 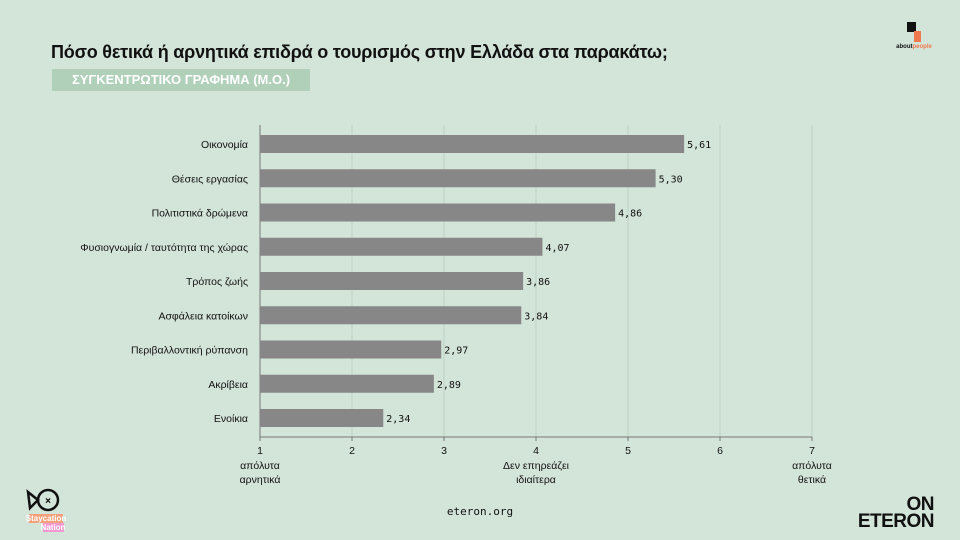 What do you see at coordinates (628, 451) in the screenshot?
I see `x-tick-label: 5` at bounding box center [628, 451].